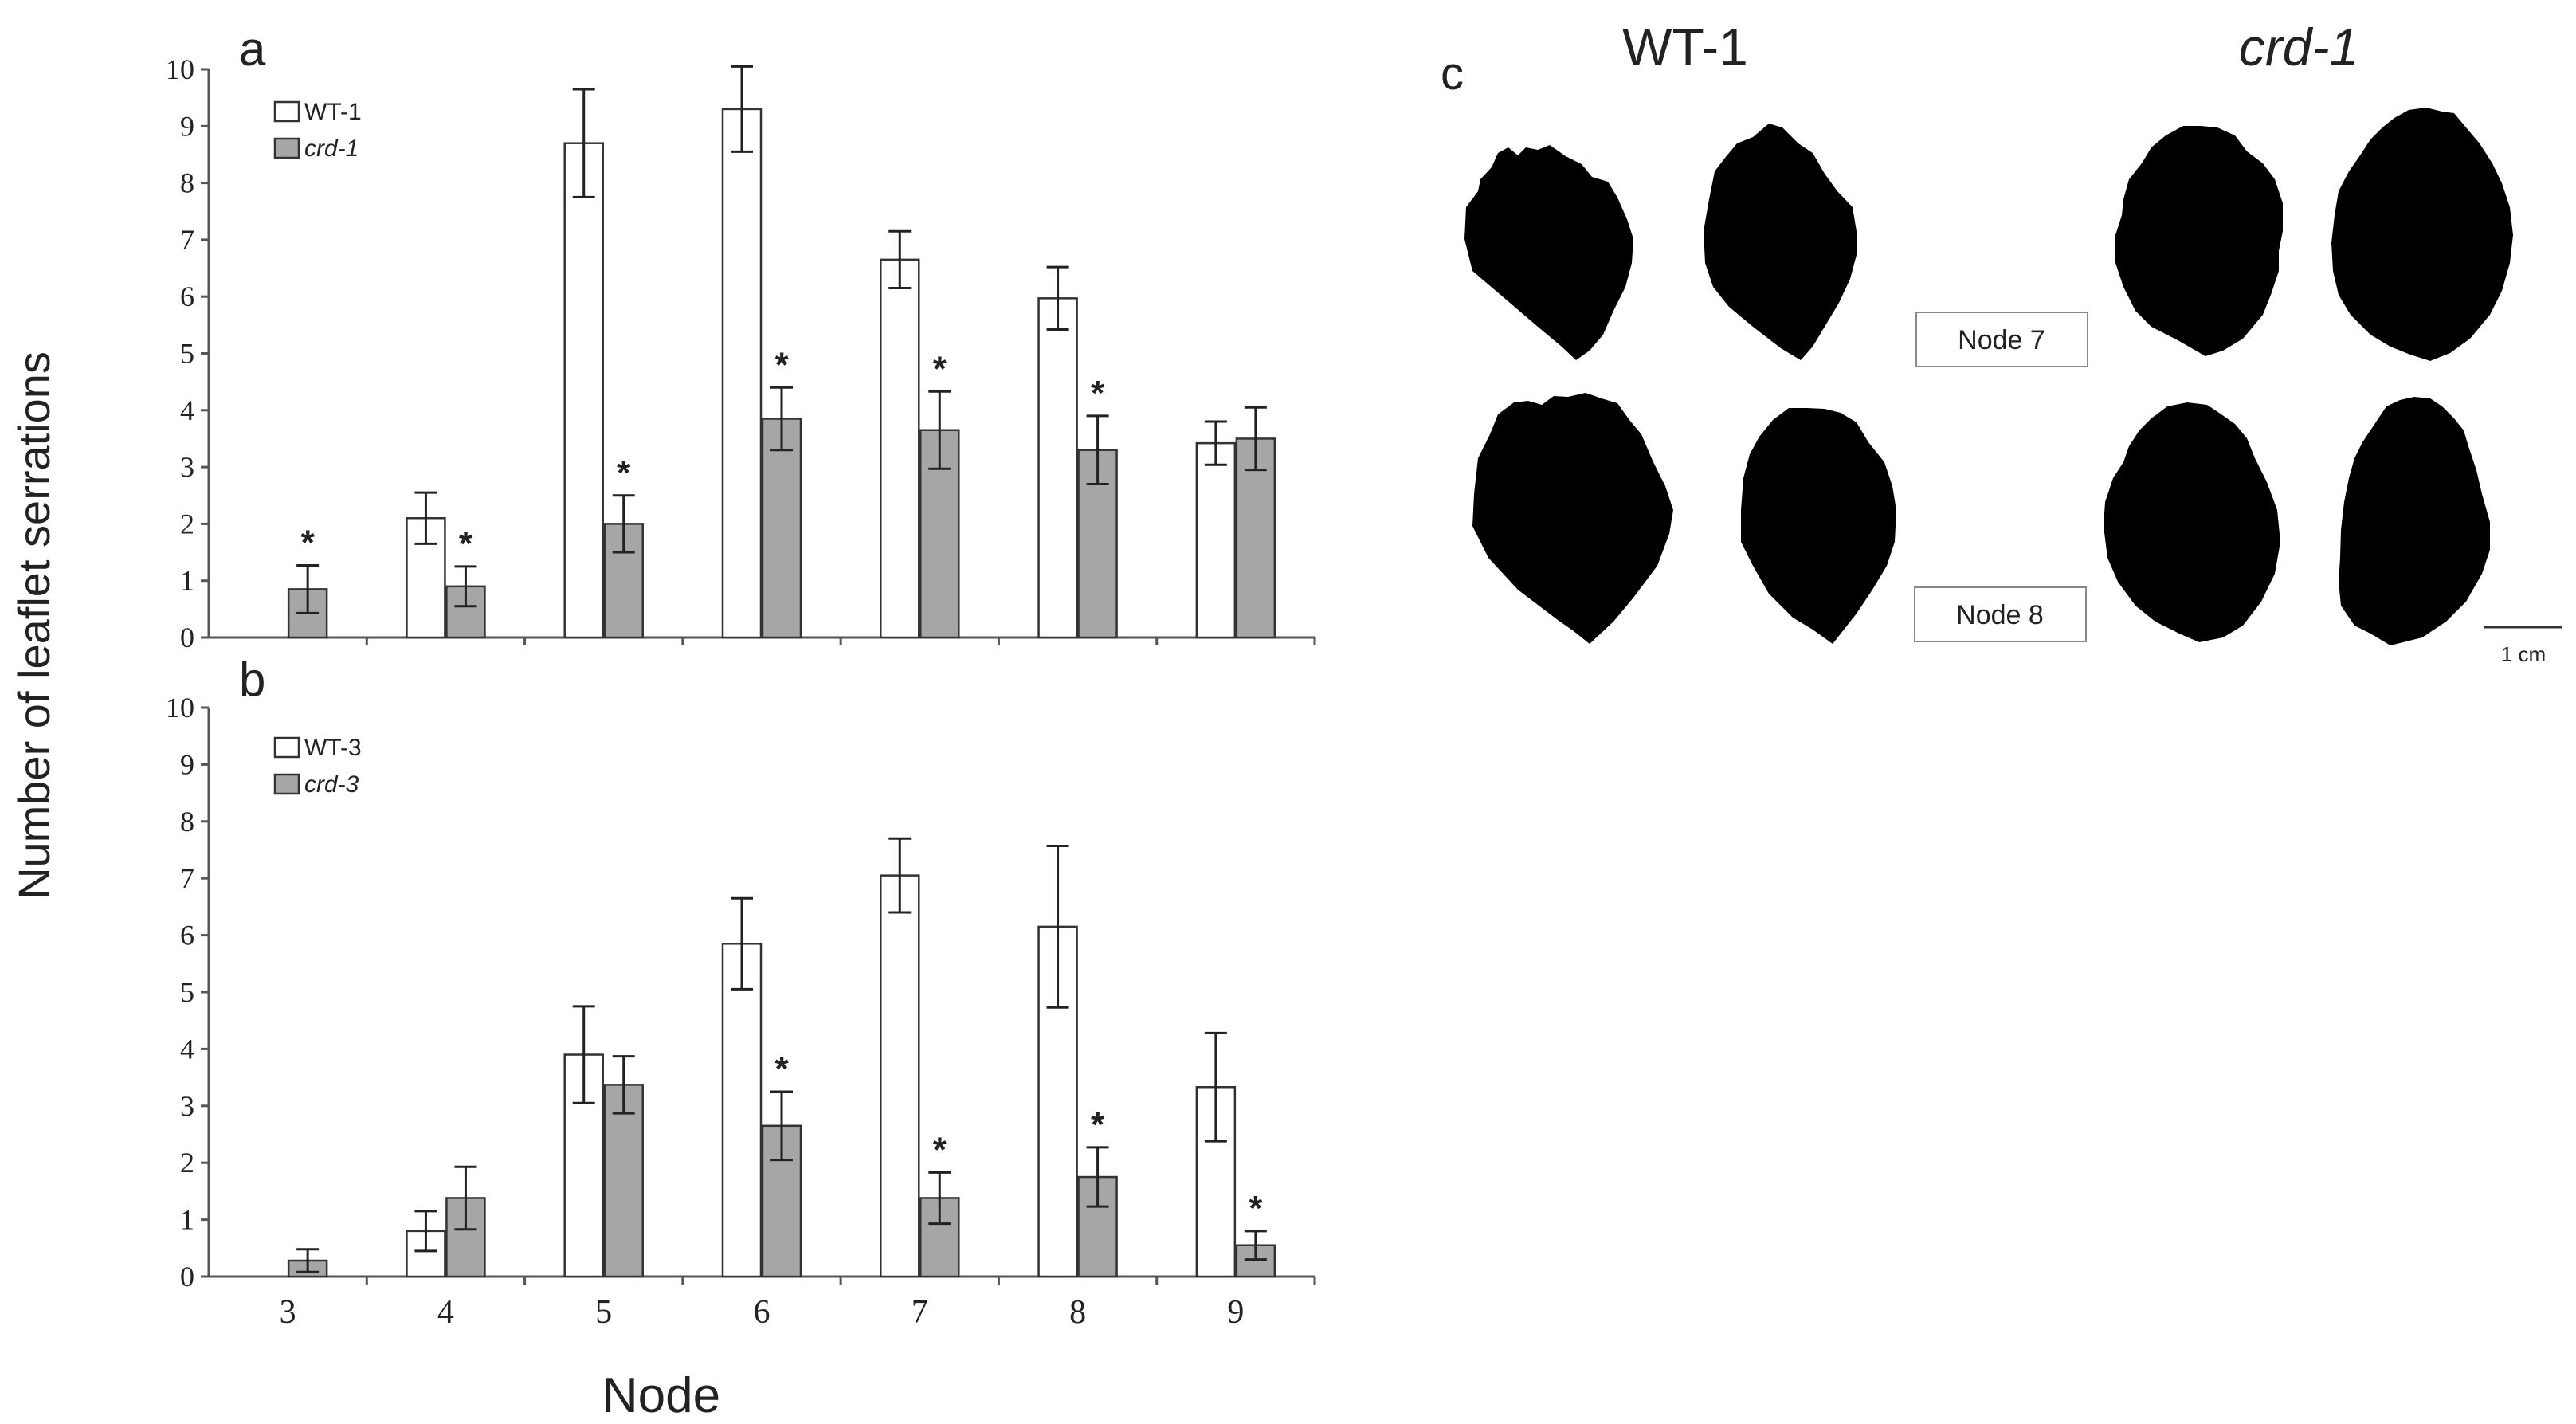 The image size is (2576, 1424). What do you see at coordinates (331, 784) in the screenshot?
I see `legend-label-mutant: crd-3` at bounding box center [331, 784].